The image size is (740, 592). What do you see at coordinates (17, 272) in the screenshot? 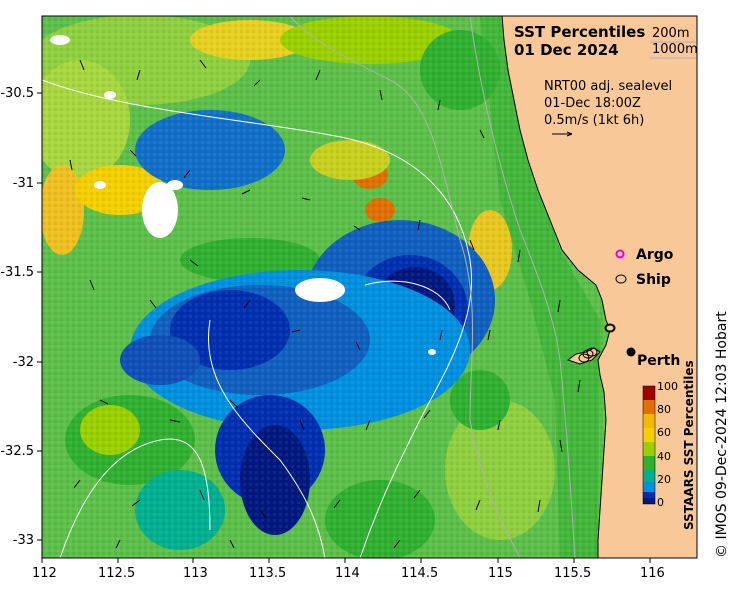
I see `lat-tick-31-5: -31.5` at bounding box center [17, 272].